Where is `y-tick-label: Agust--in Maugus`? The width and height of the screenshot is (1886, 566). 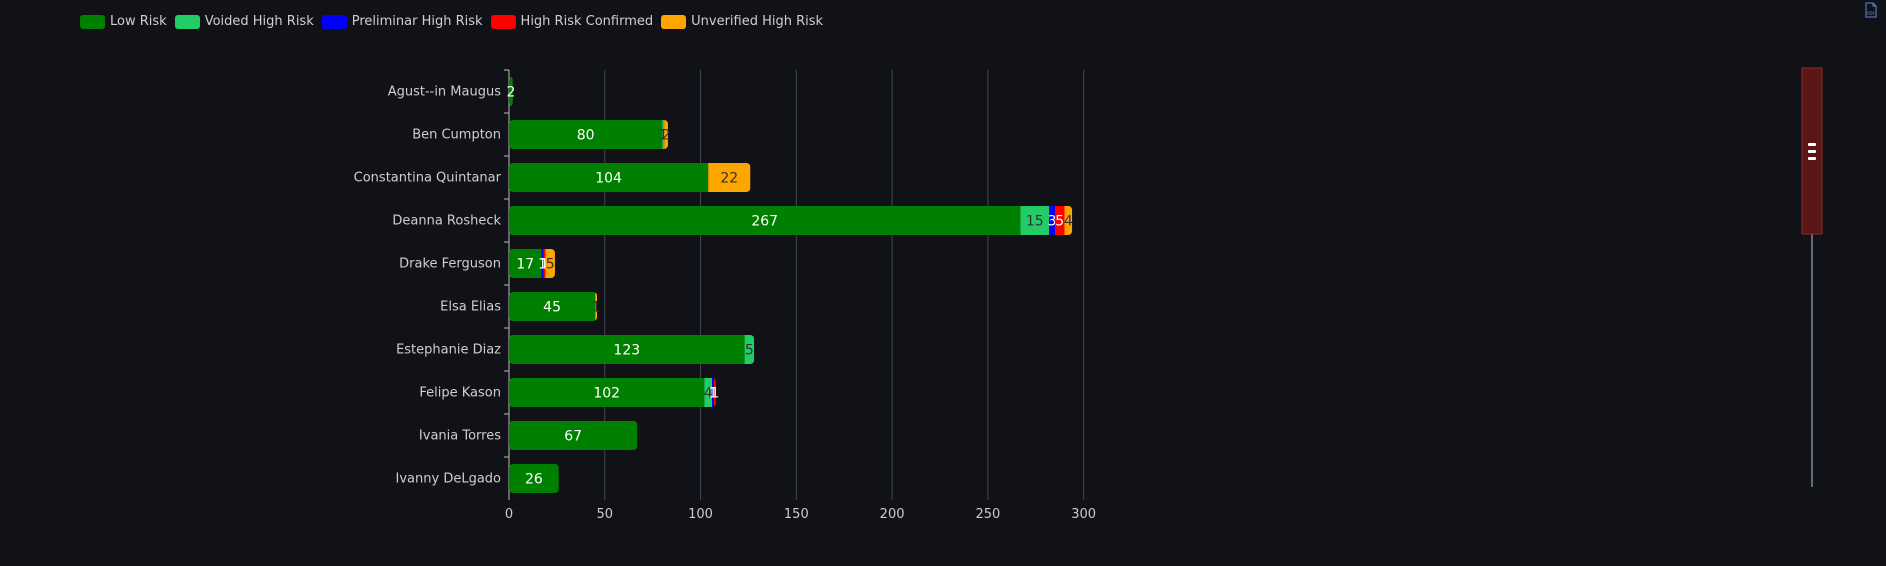
y-tick-label: Agust--in Maugus is located at coordinates (445, 92).